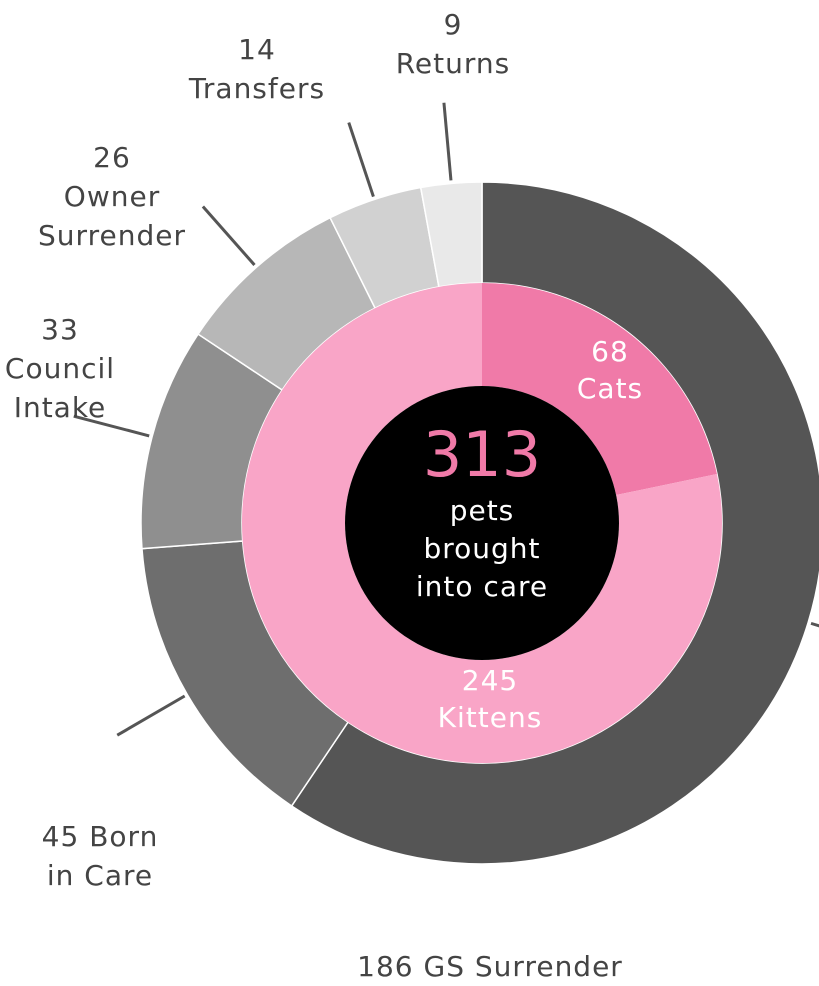 This screenshot has width=819, height=986. What do you see at coordinates (482, 548) in the screenshot?
I see `center-text: pets brought into care` at bounding box center [482, 548].